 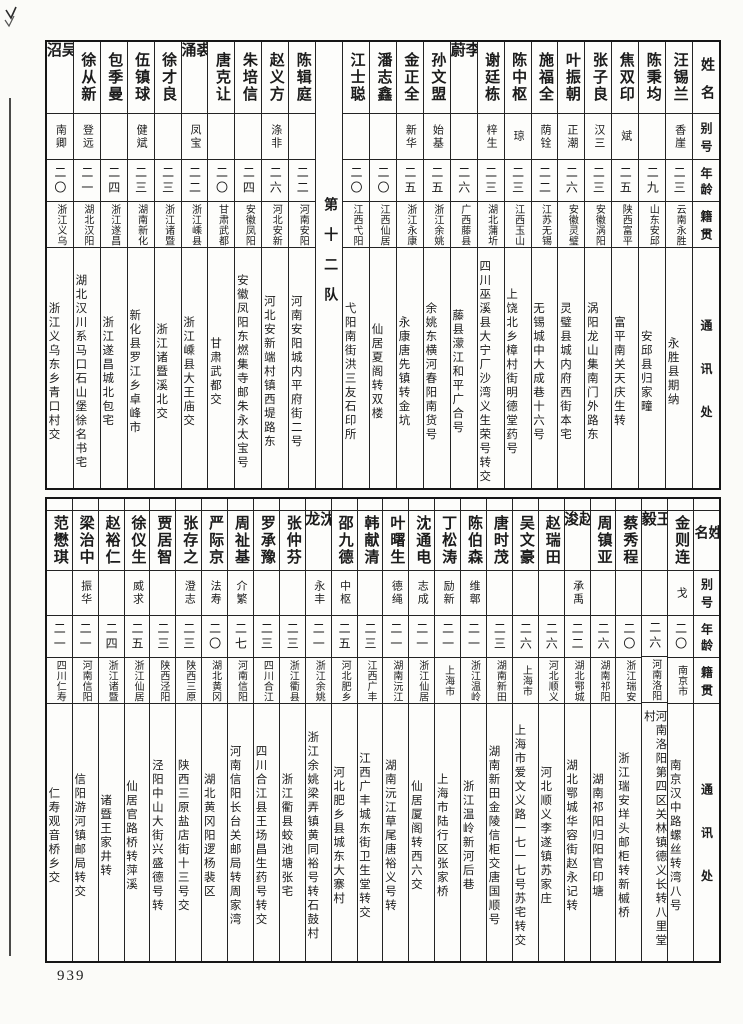 What do you see at coordinates (679, 137) in the screenshot?
I see `person-alias: 香崖` at bounding box center [679, 137].